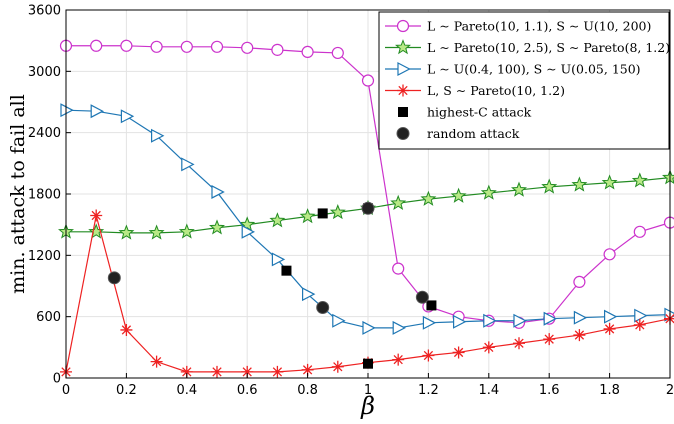  What do you see at coordinates (368, 390) in the screenshot?
I see `x-tick-label: 1` at bounding box center [368, 390].